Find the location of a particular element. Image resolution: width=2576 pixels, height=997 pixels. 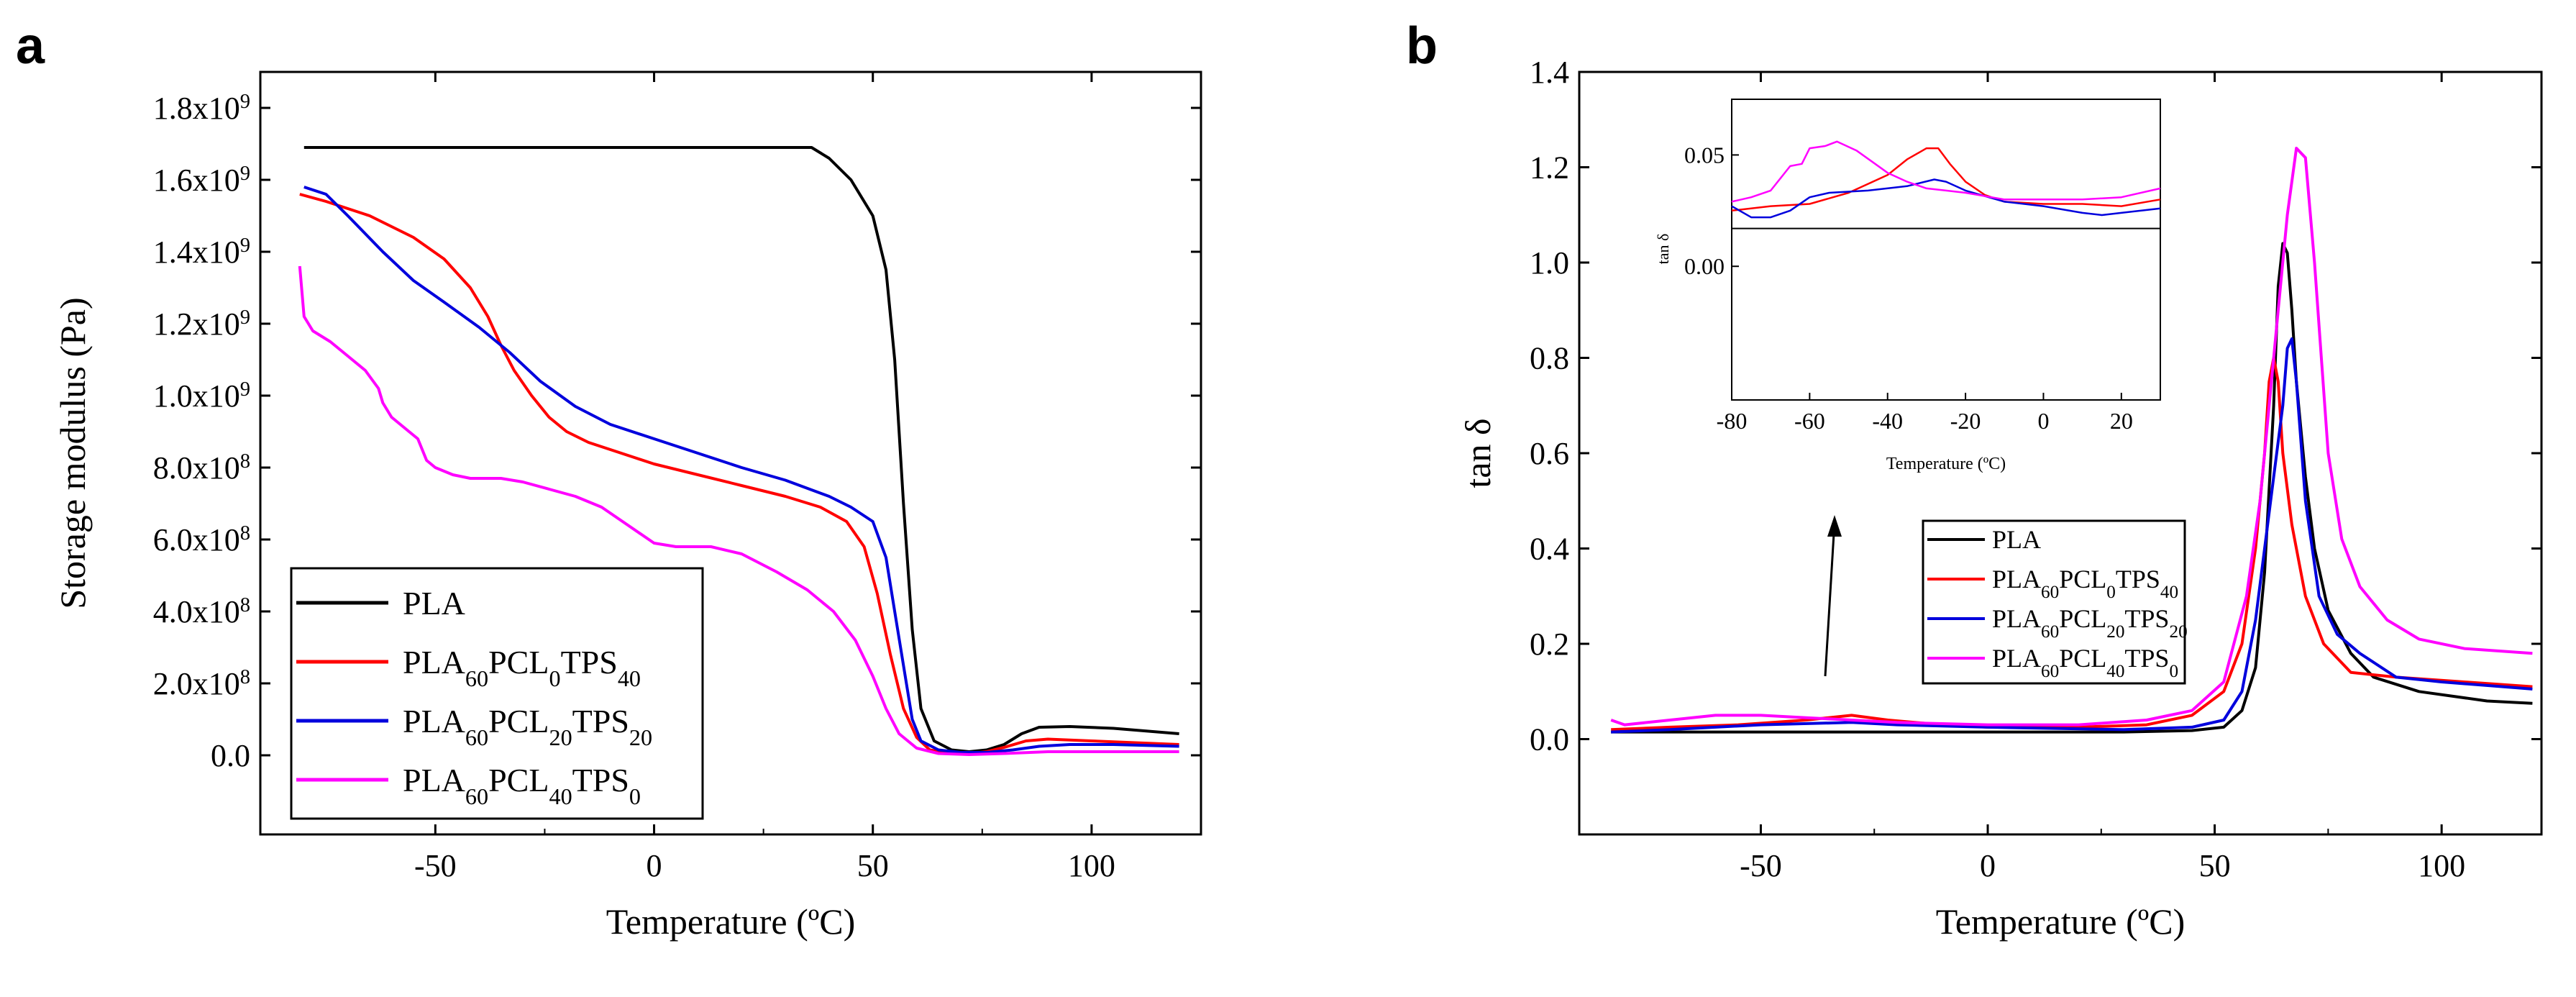

y-tick-label-a-2: 4.0x108 is located at coordinates (201, 612).